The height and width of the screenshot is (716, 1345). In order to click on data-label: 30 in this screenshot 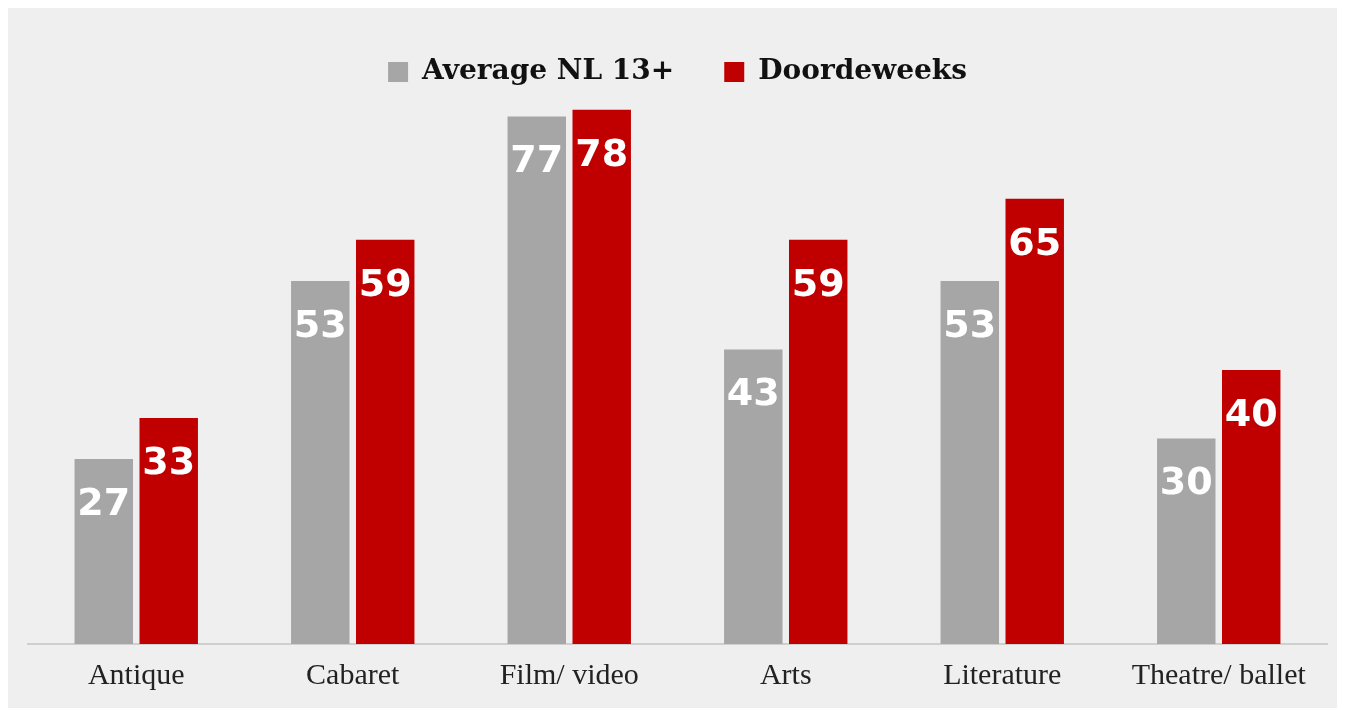, I will do `click(1186, 481)`.